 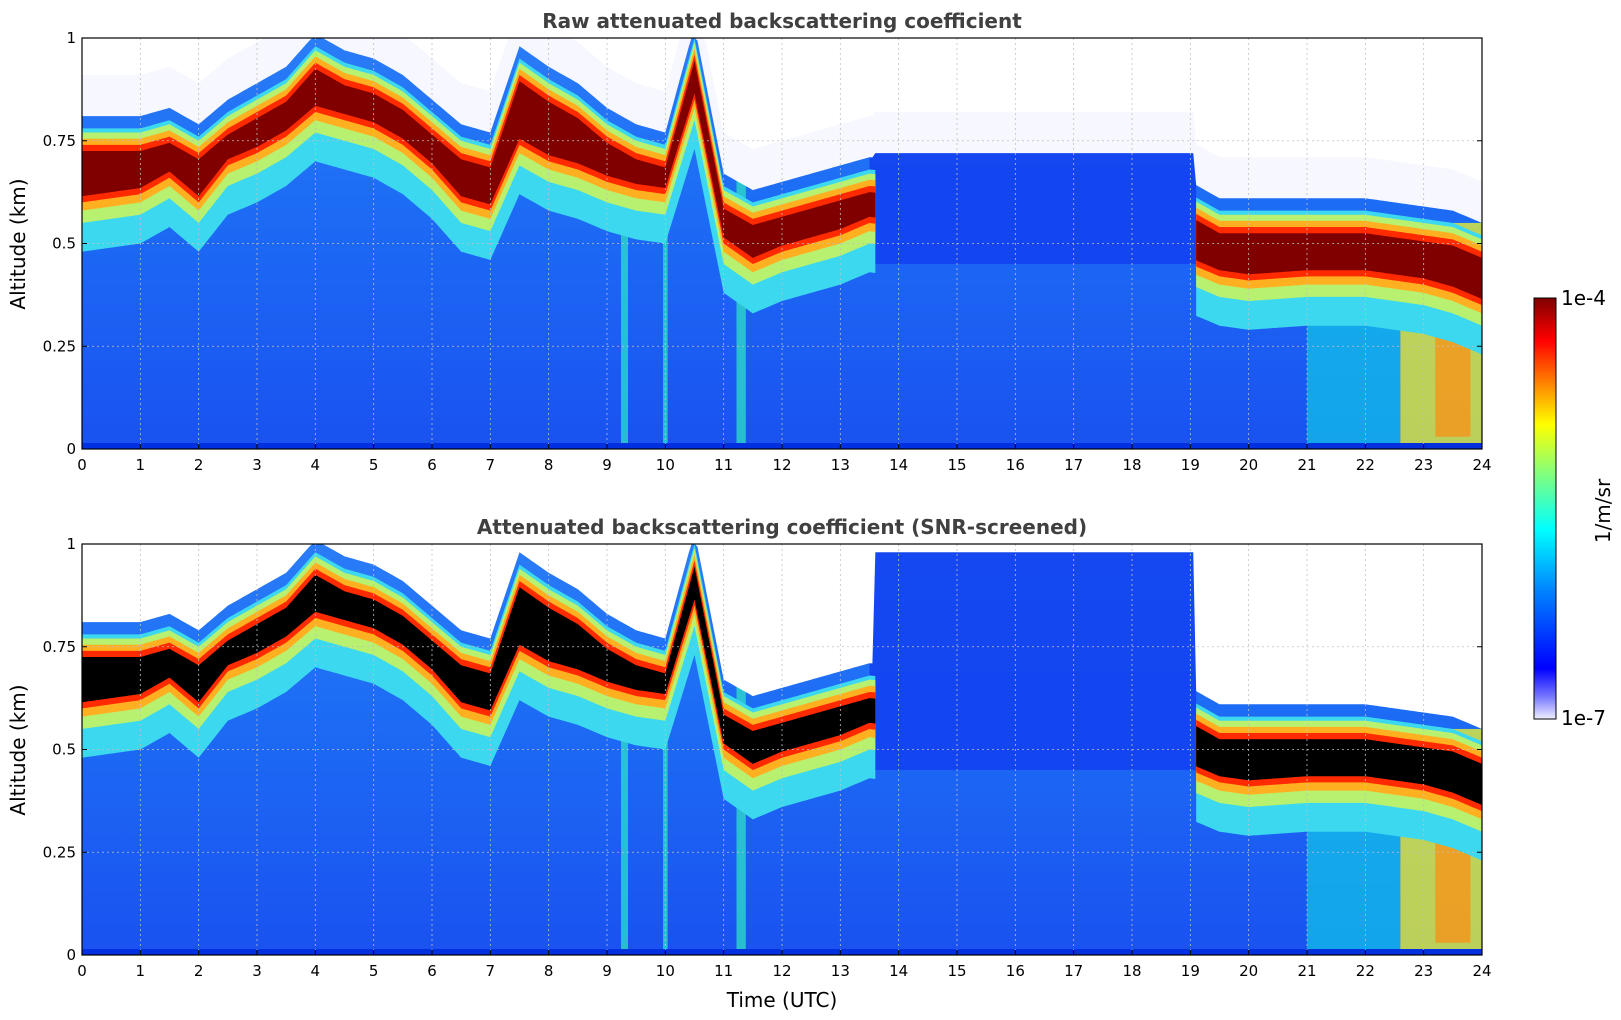 What do you see at coordinates (782, 1000) in the screenshot?
I see `x-axis-label: Time (UTC)` at bounding box center [782, 1000].